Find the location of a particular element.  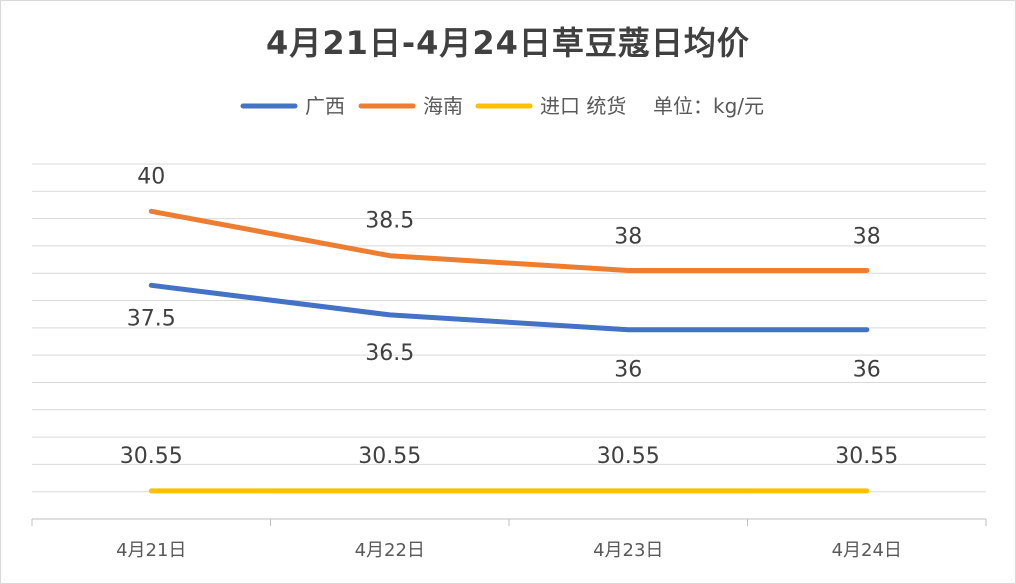

x-tick-label: 4月23日 is located at coordinates (628, 550).